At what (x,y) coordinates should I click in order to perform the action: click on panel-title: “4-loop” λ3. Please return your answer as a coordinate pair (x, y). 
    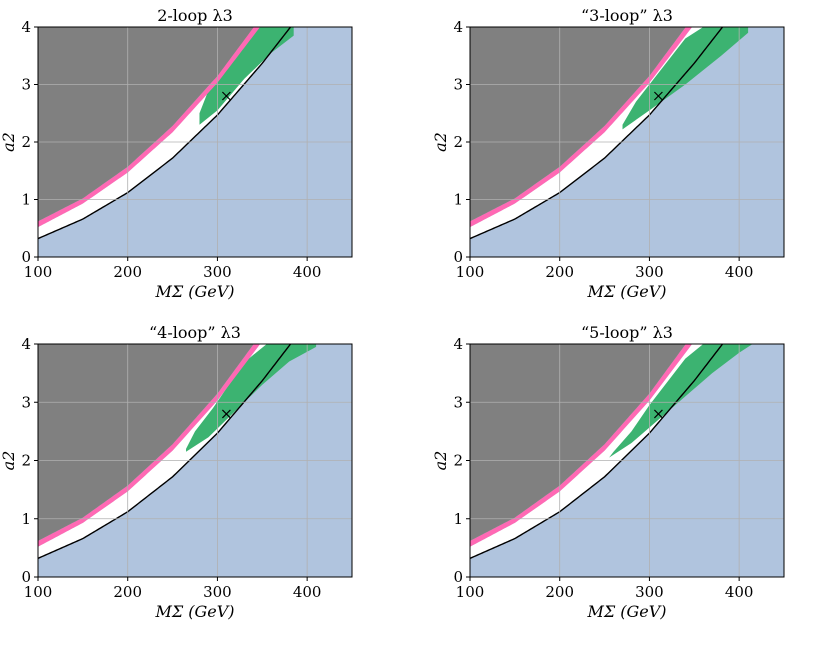
    Looking at the image, I should click on (195, 332).